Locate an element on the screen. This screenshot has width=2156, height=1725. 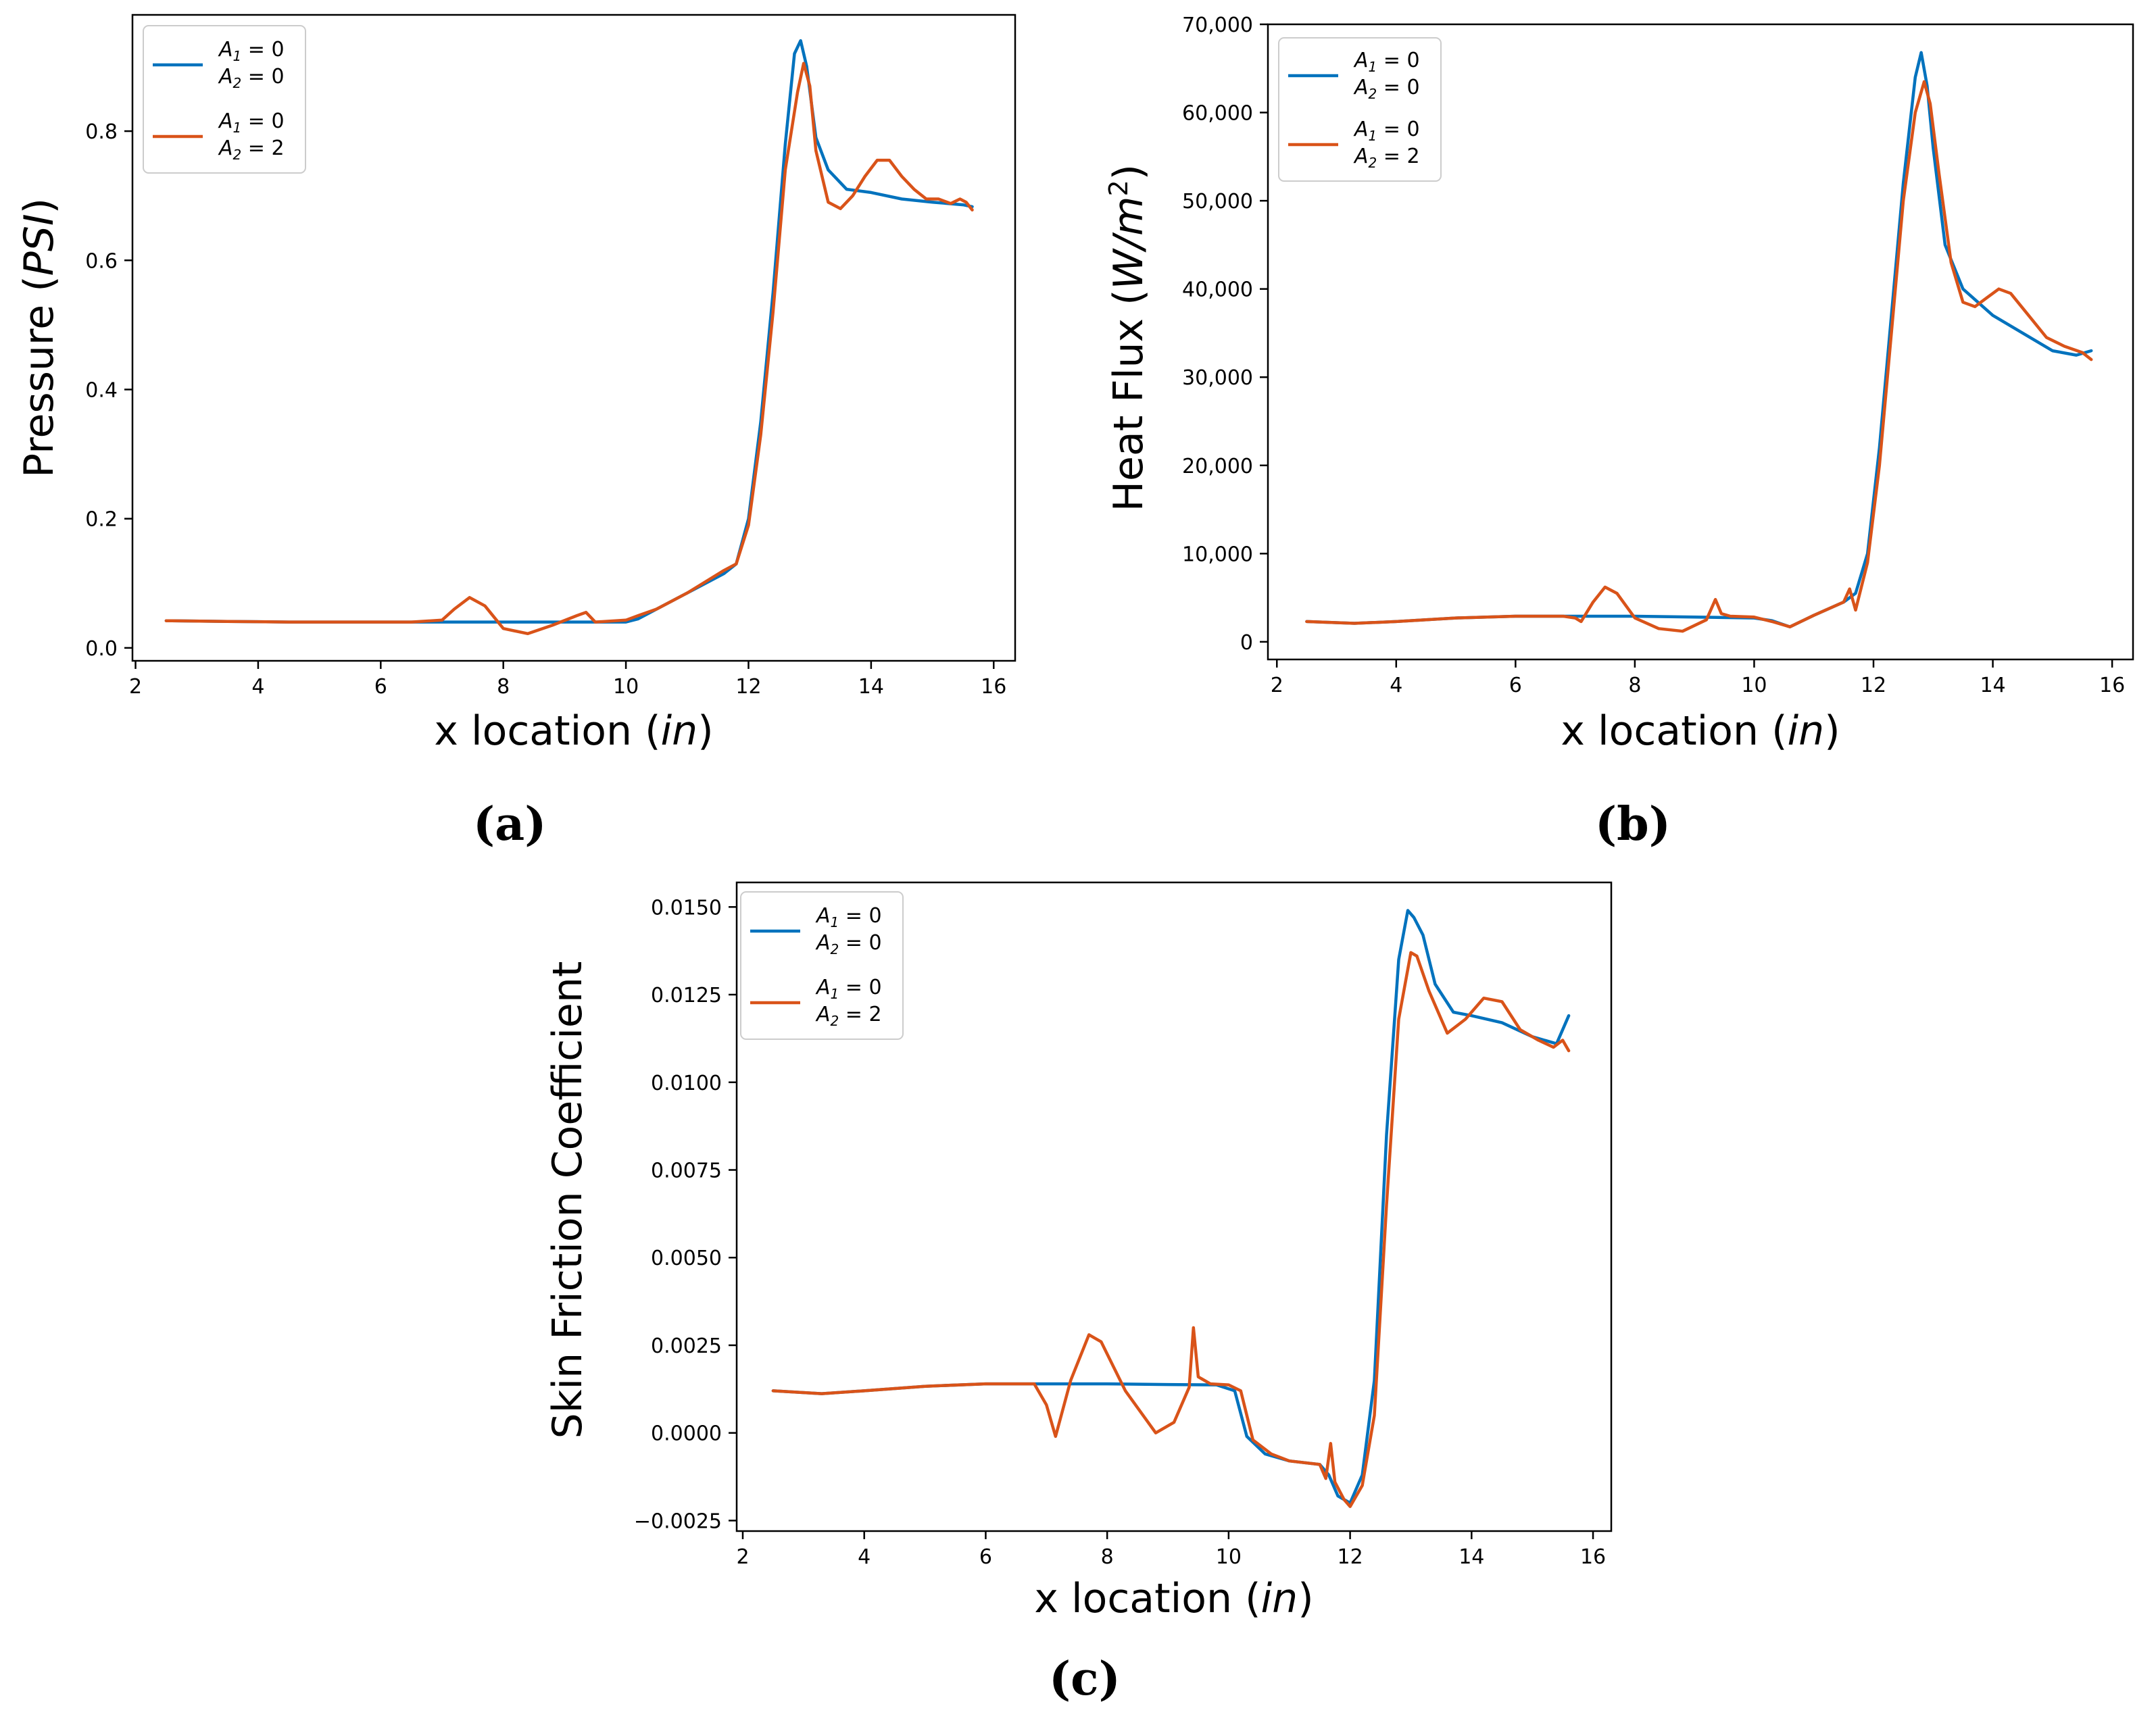
y-tick-label: 0.2 is located at coordinates (101, 520).